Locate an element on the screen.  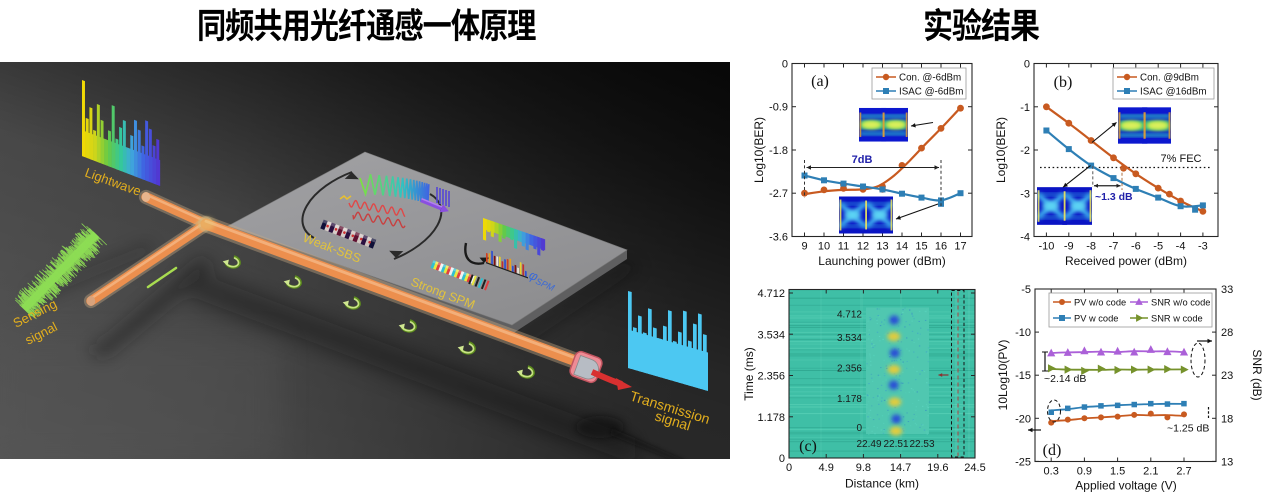
svg-text: -3.6 is located at coordinates (778, 237).